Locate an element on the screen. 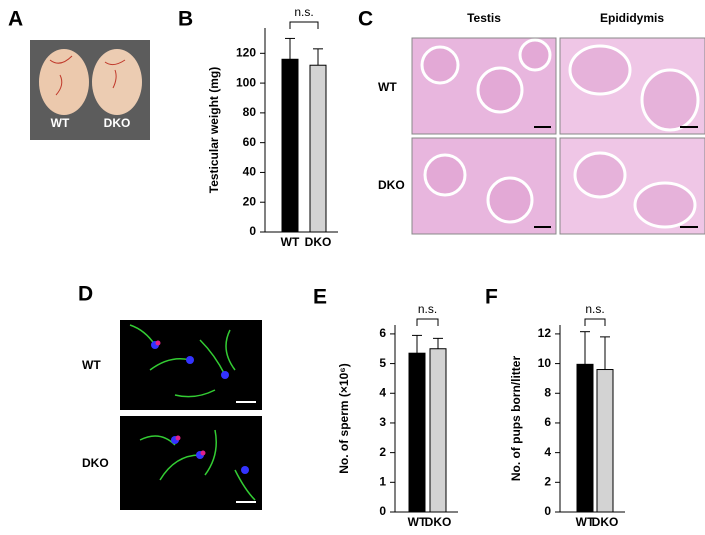 The image size is (705, 535). y-tick-label: 3 is located at coordinates (382, 422).